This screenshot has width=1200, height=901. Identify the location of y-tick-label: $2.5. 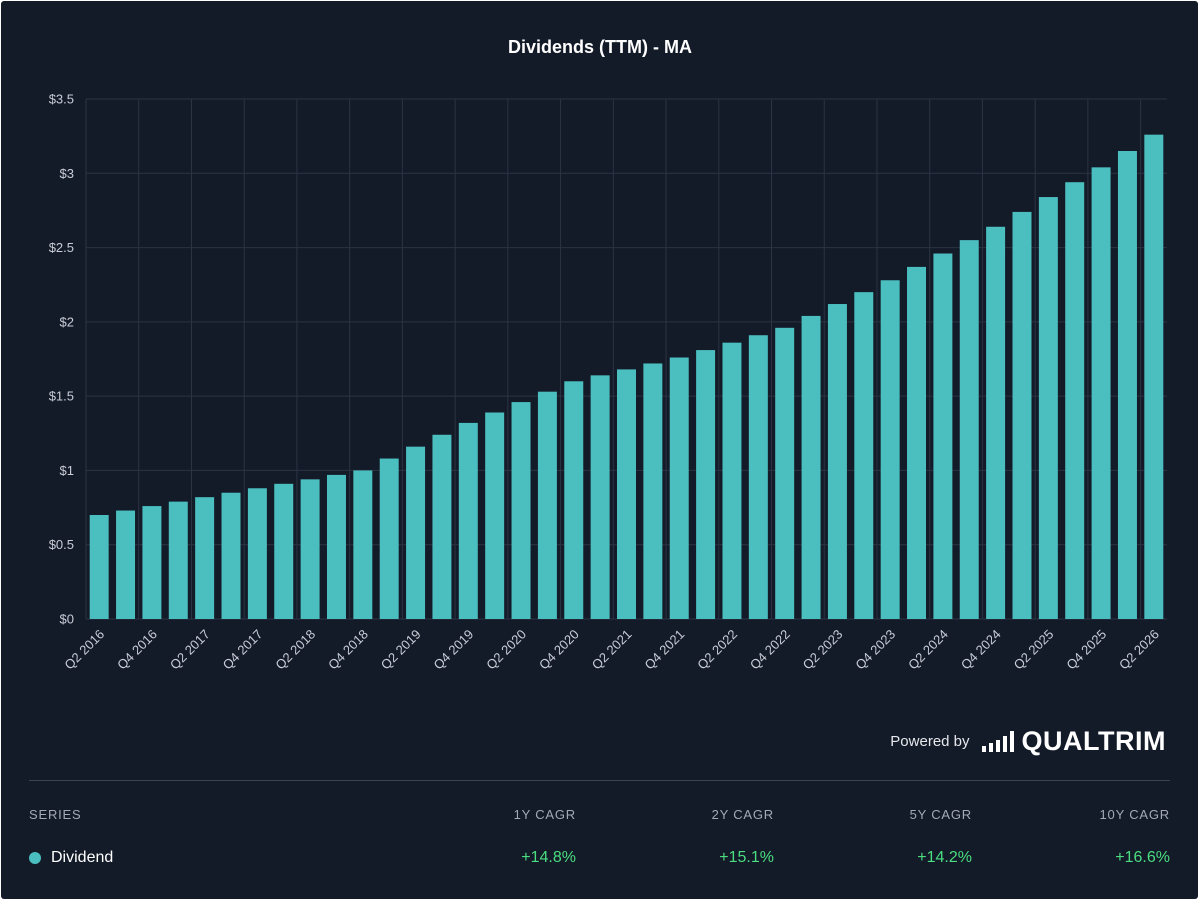
(61, 247).